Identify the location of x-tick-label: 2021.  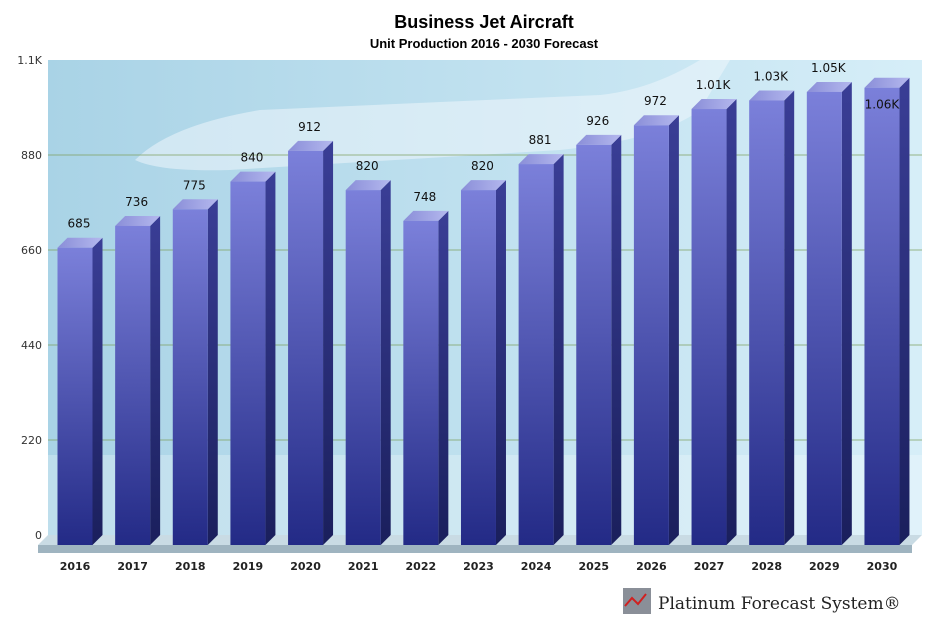
(363, 566).